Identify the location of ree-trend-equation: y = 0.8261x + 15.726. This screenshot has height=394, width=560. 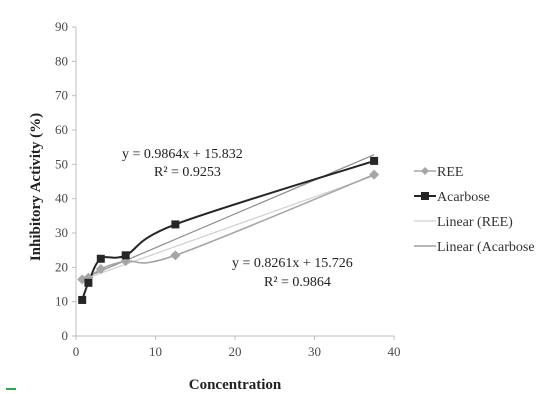
(292, 263).